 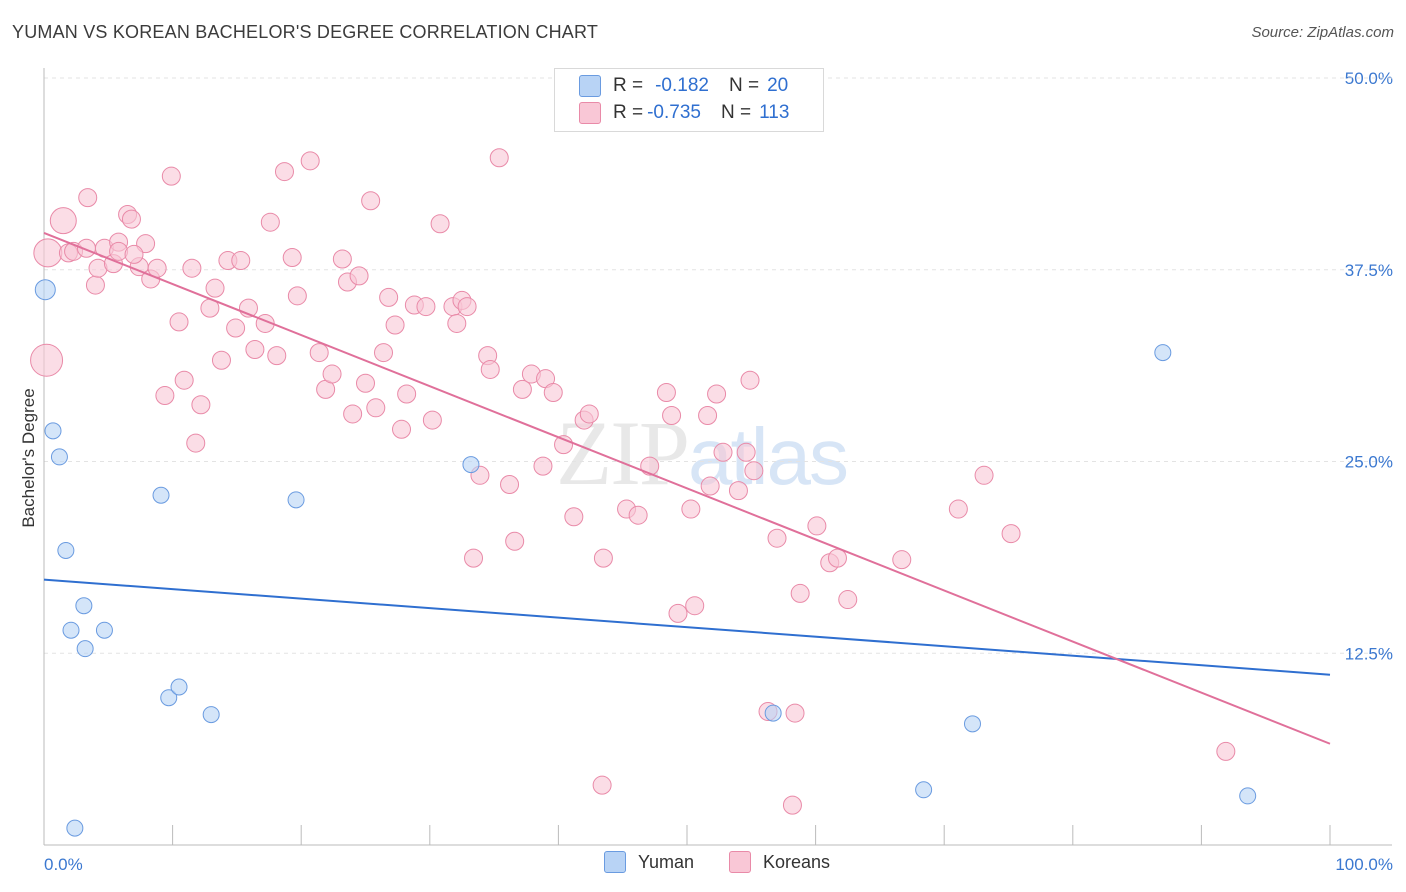 What do you see at coordinates (687, 627) in the screenshot?
I see `yuman-trend-line` at bounding box center [687, 627].